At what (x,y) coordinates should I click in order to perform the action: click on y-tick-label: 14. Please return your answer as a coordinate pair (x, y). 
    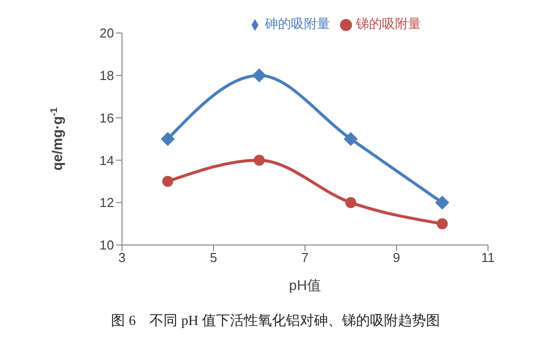
    Looking at the image, I should click on (107, 160).